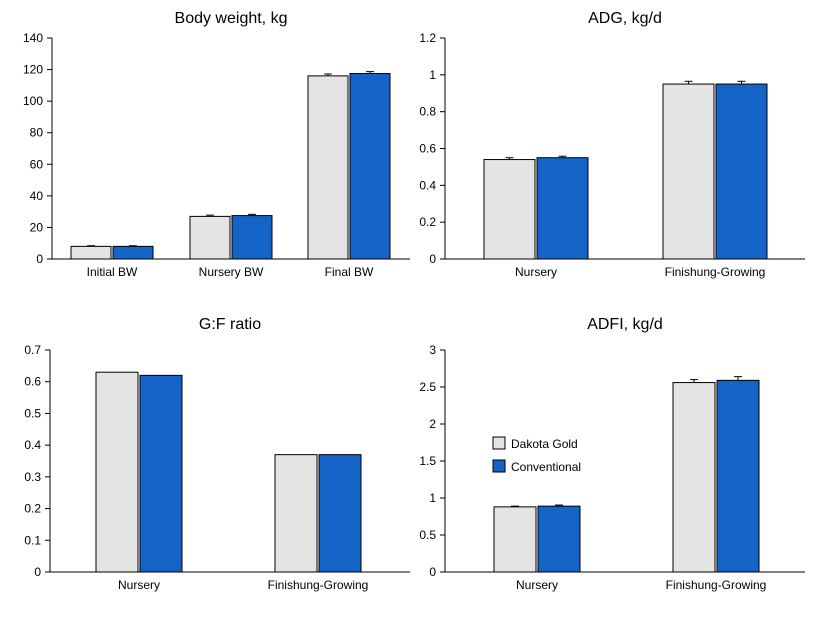 The height and width of the screenshot is (620, 820). What do you see at coordinates (427, 112) in the screenshot?
I see `adg-y-tick-label: 0.8` at bounding box center [427, 112].